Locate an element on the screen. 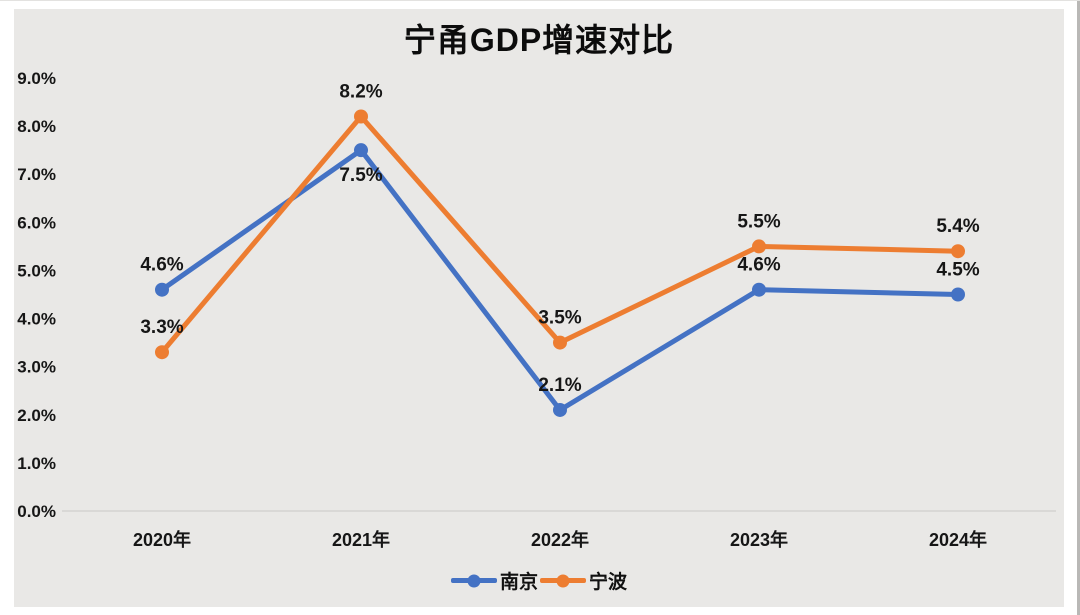  chart-title: 宁甬GDP增速对比 is located at coordinates (539, 40).